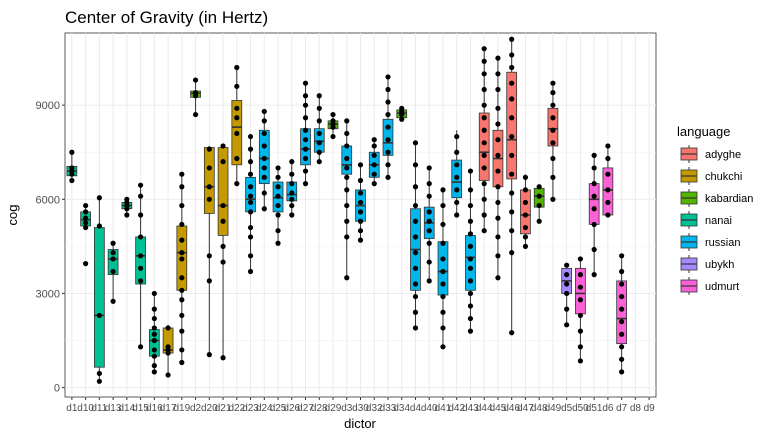 The height and width of the screenshot is (440, 775). What do you see at coordinates (50, 247) in the screenshot?
I see `y-axis: 0300060009000` at bounding box center [50, 247].